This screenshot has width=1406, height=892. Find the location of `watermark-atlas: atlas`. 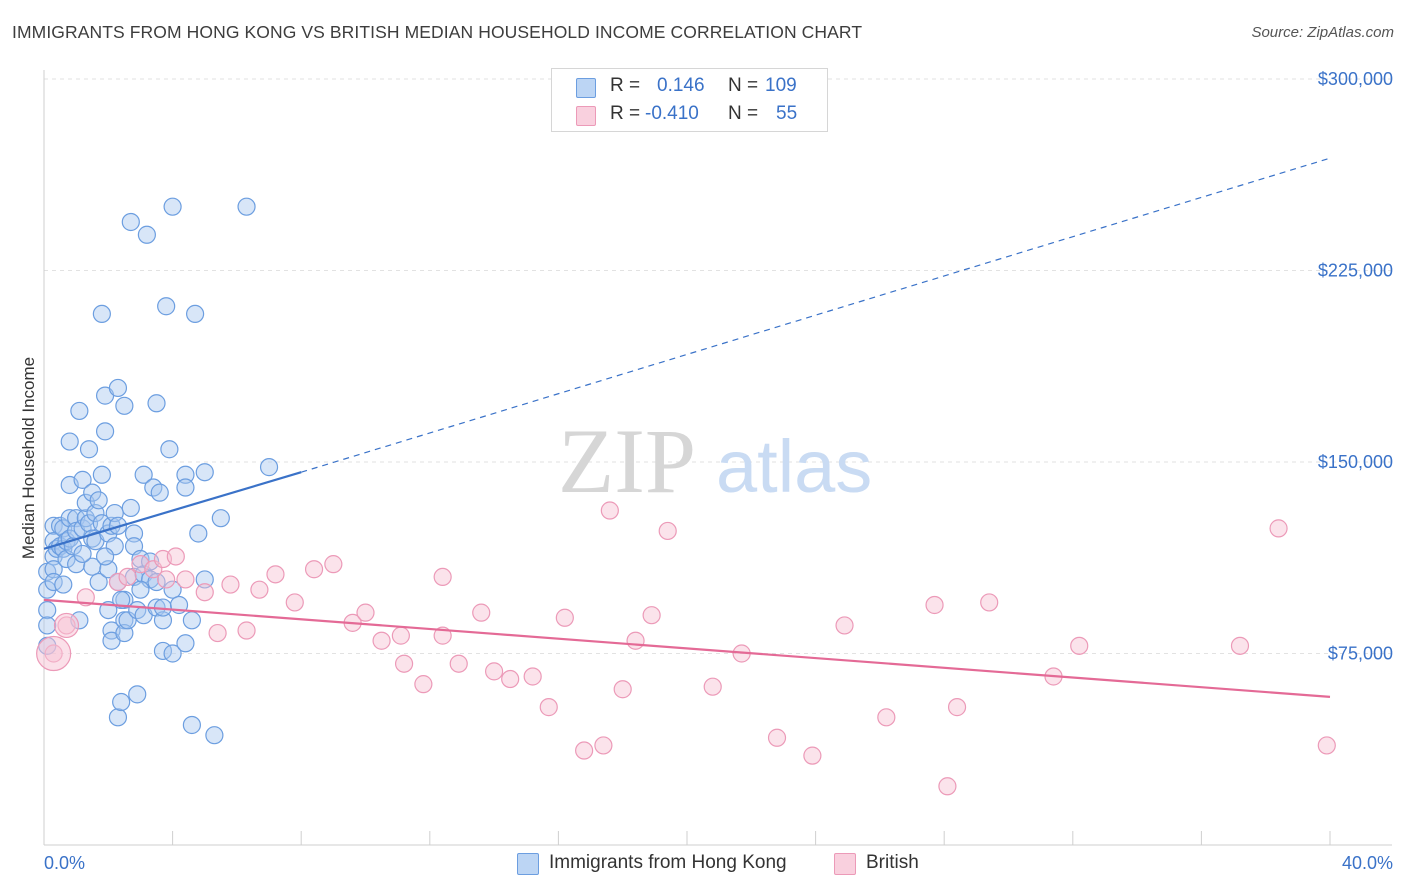

watermark-atlas: atlas is located at coordinates (794, 466).